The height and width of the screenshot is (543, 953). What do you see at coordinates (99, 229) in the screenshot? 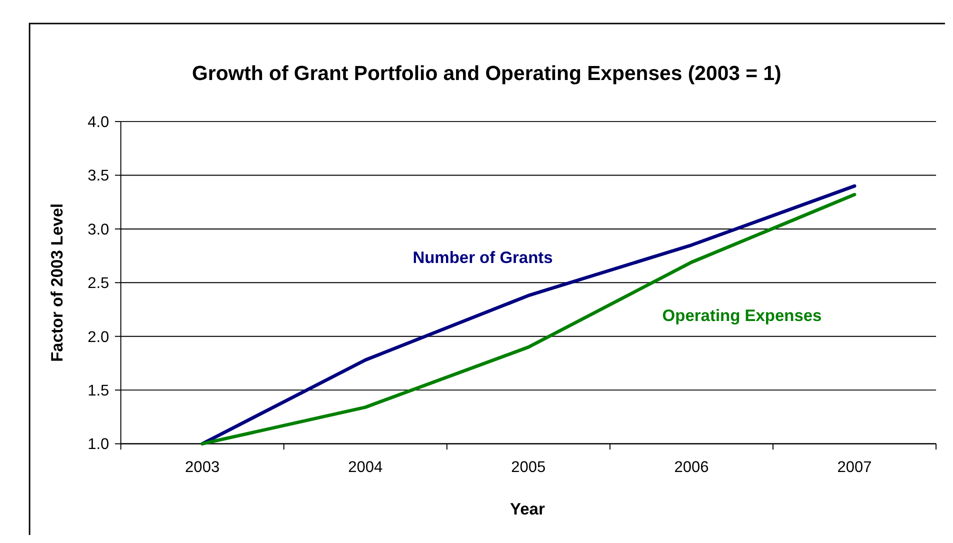
I see `y-tick-label: 3.0` at bounding box center [99, 229].